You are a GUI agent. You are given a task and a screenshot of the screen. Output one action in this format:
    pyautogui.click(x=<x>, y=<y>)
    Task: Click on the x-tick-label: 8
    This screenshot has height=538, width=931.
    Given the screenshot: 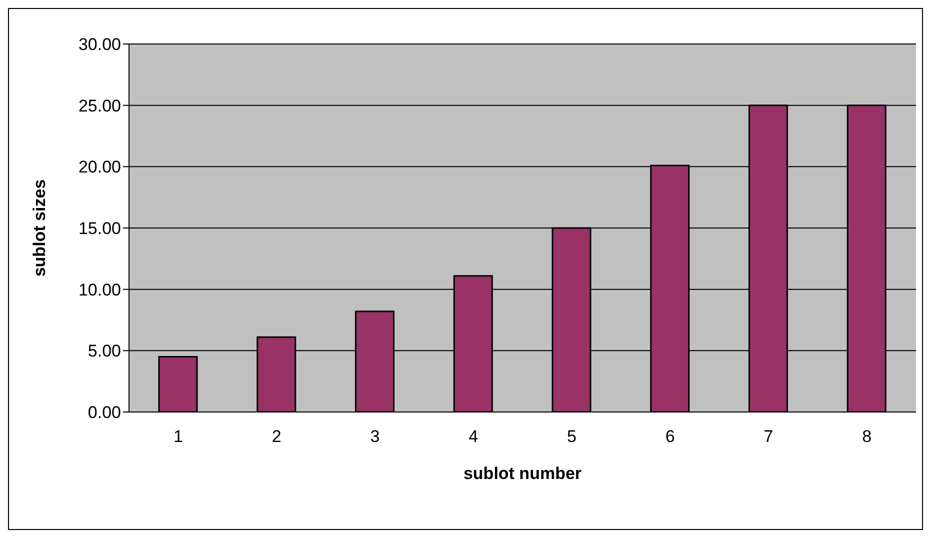 What is the action you would take?
    pyautogui.click(x=867, y=436)
    